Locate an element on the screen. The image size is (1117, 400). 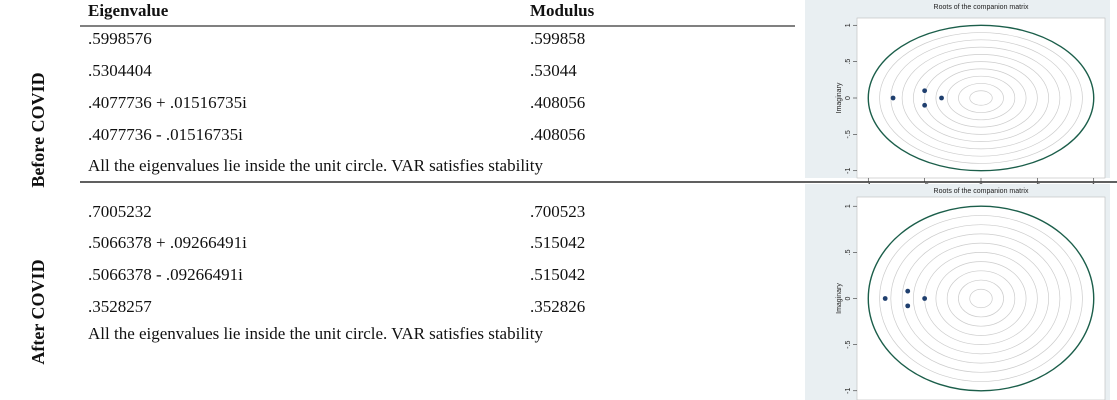
table-cell: .5304404 is located at coordinates (120, 70).